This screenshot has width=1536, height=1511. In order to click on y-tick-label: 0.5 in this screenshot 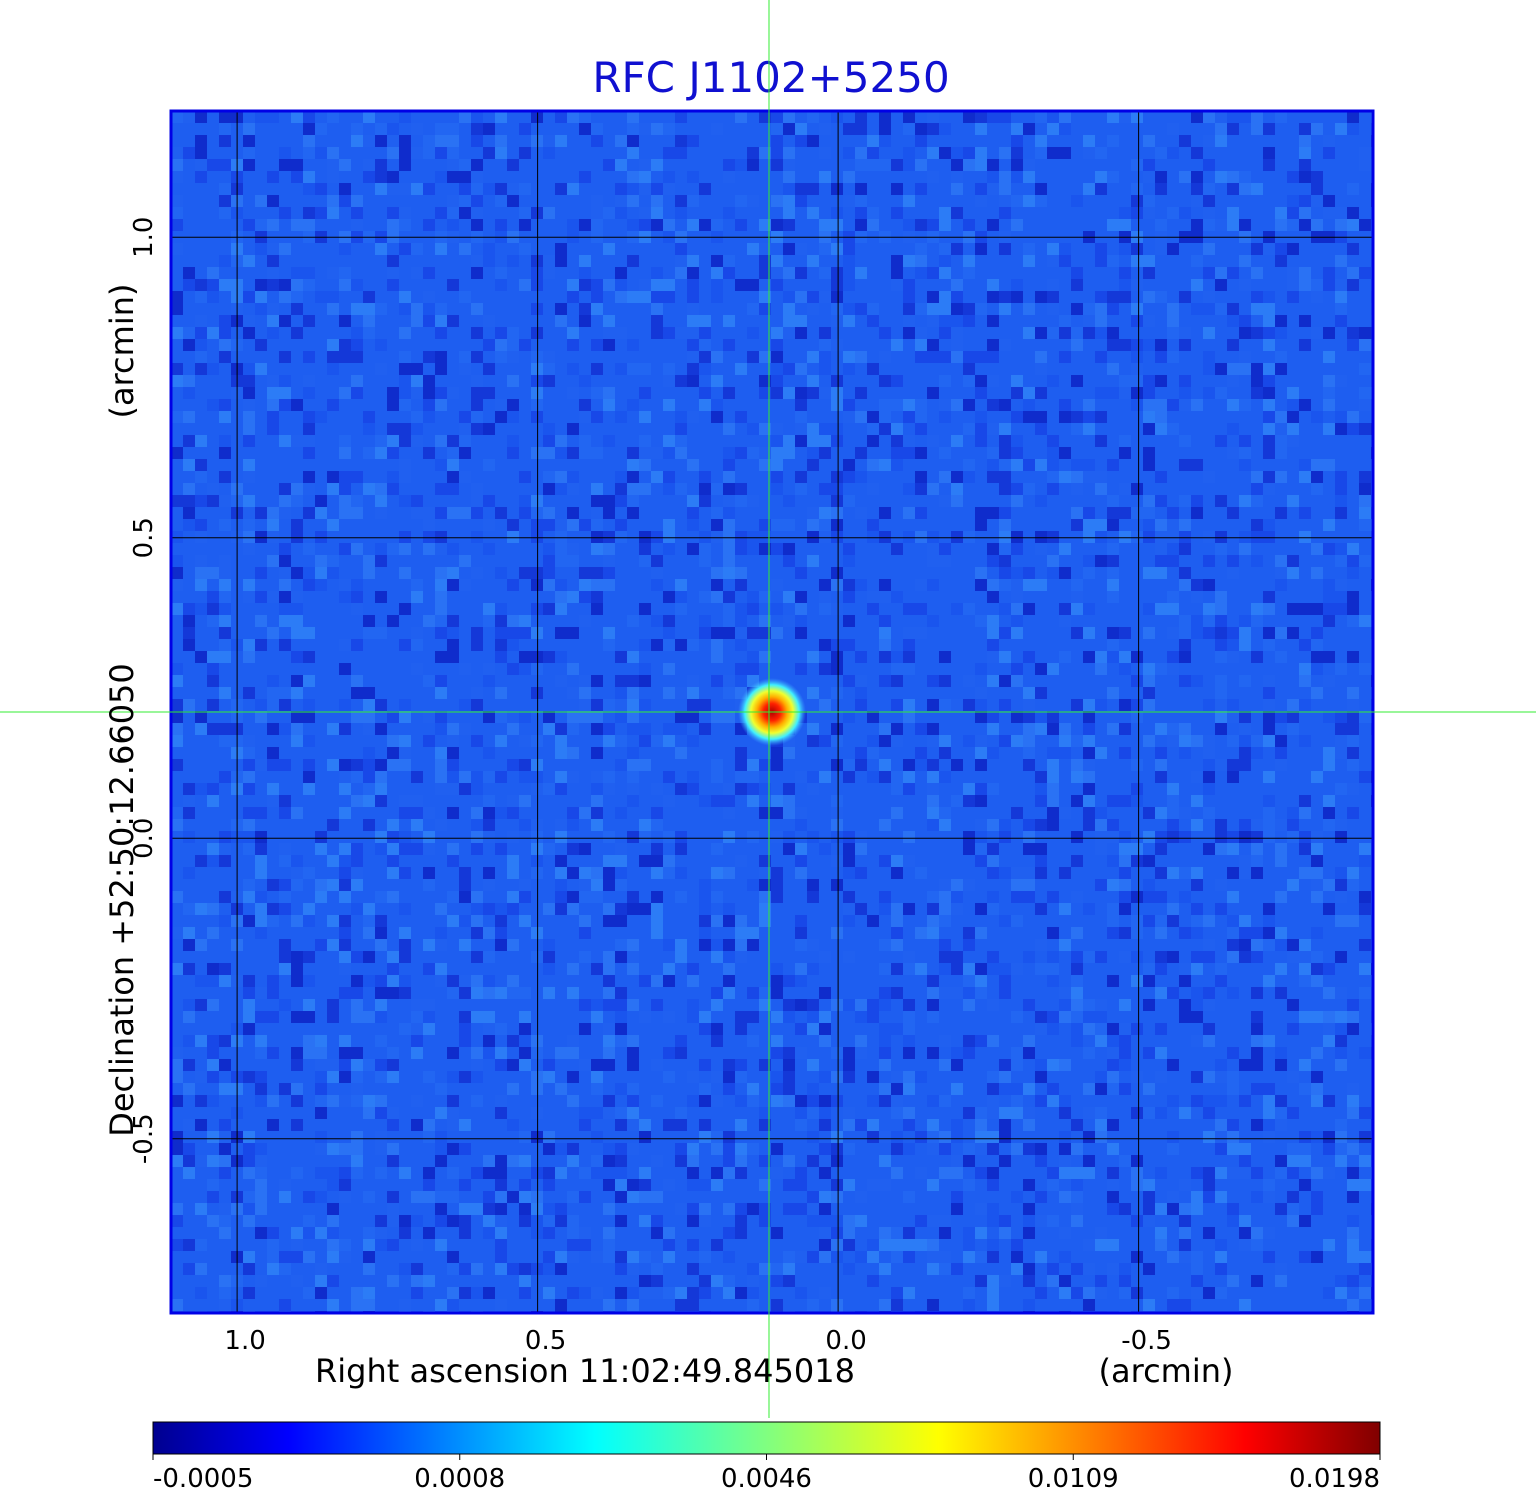, I will do `click(144, 537)`.